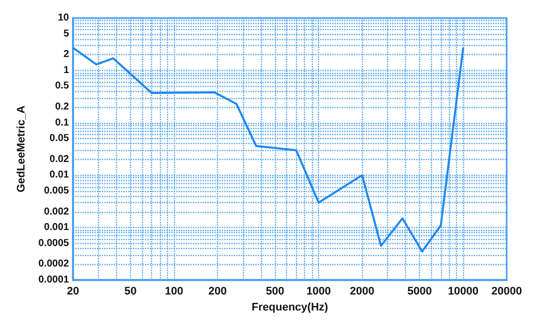 This screenshot has height=330, width=533. Describe the element at coordinates (506, 292) in the screenshot. I see `x-tick-label: 20000` at that location.